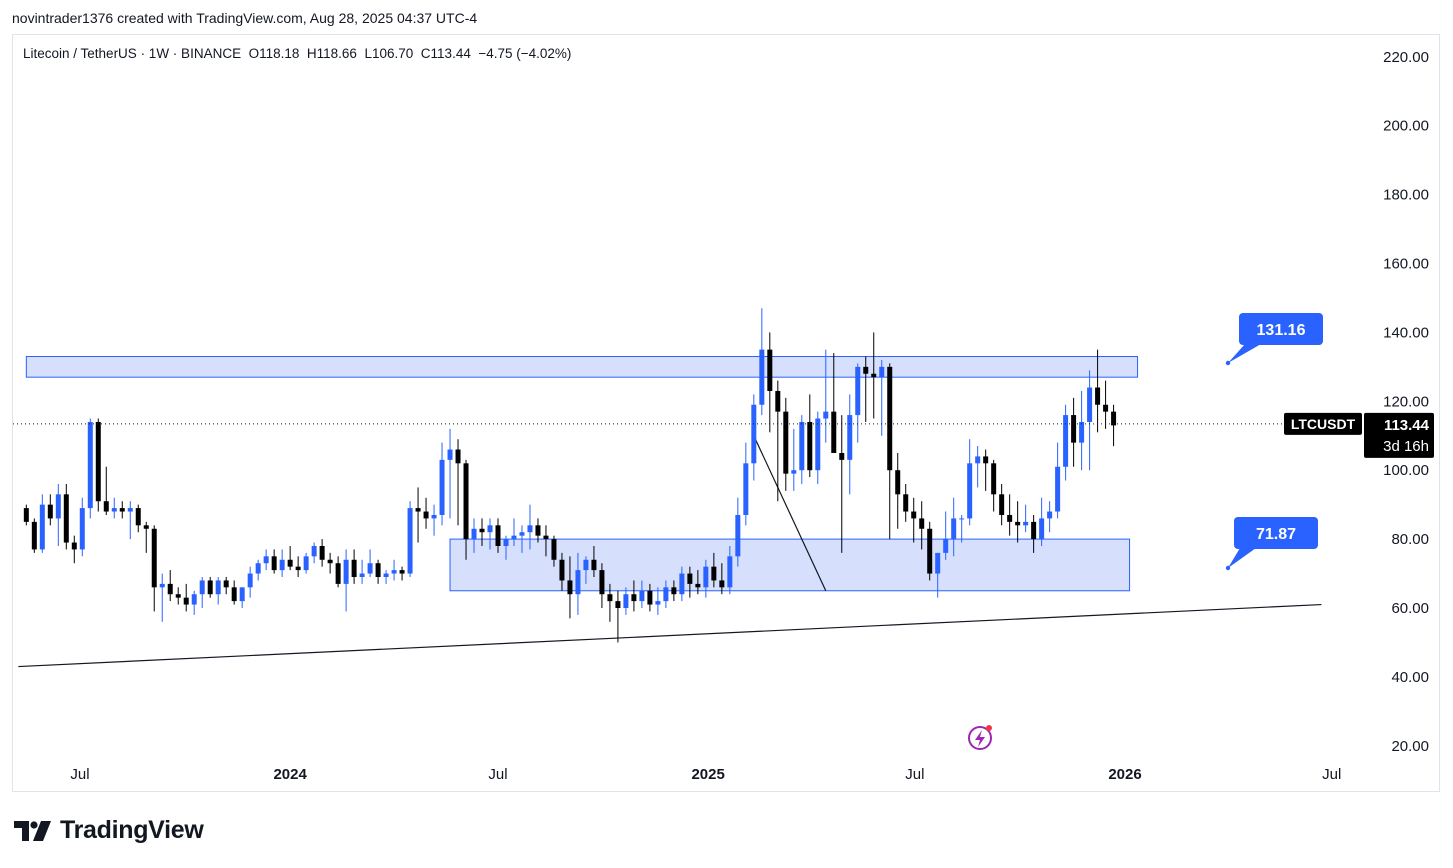 This screenshot has width=1453, height=868. I want to click on legend-low: L106.70, so click(389, 53).